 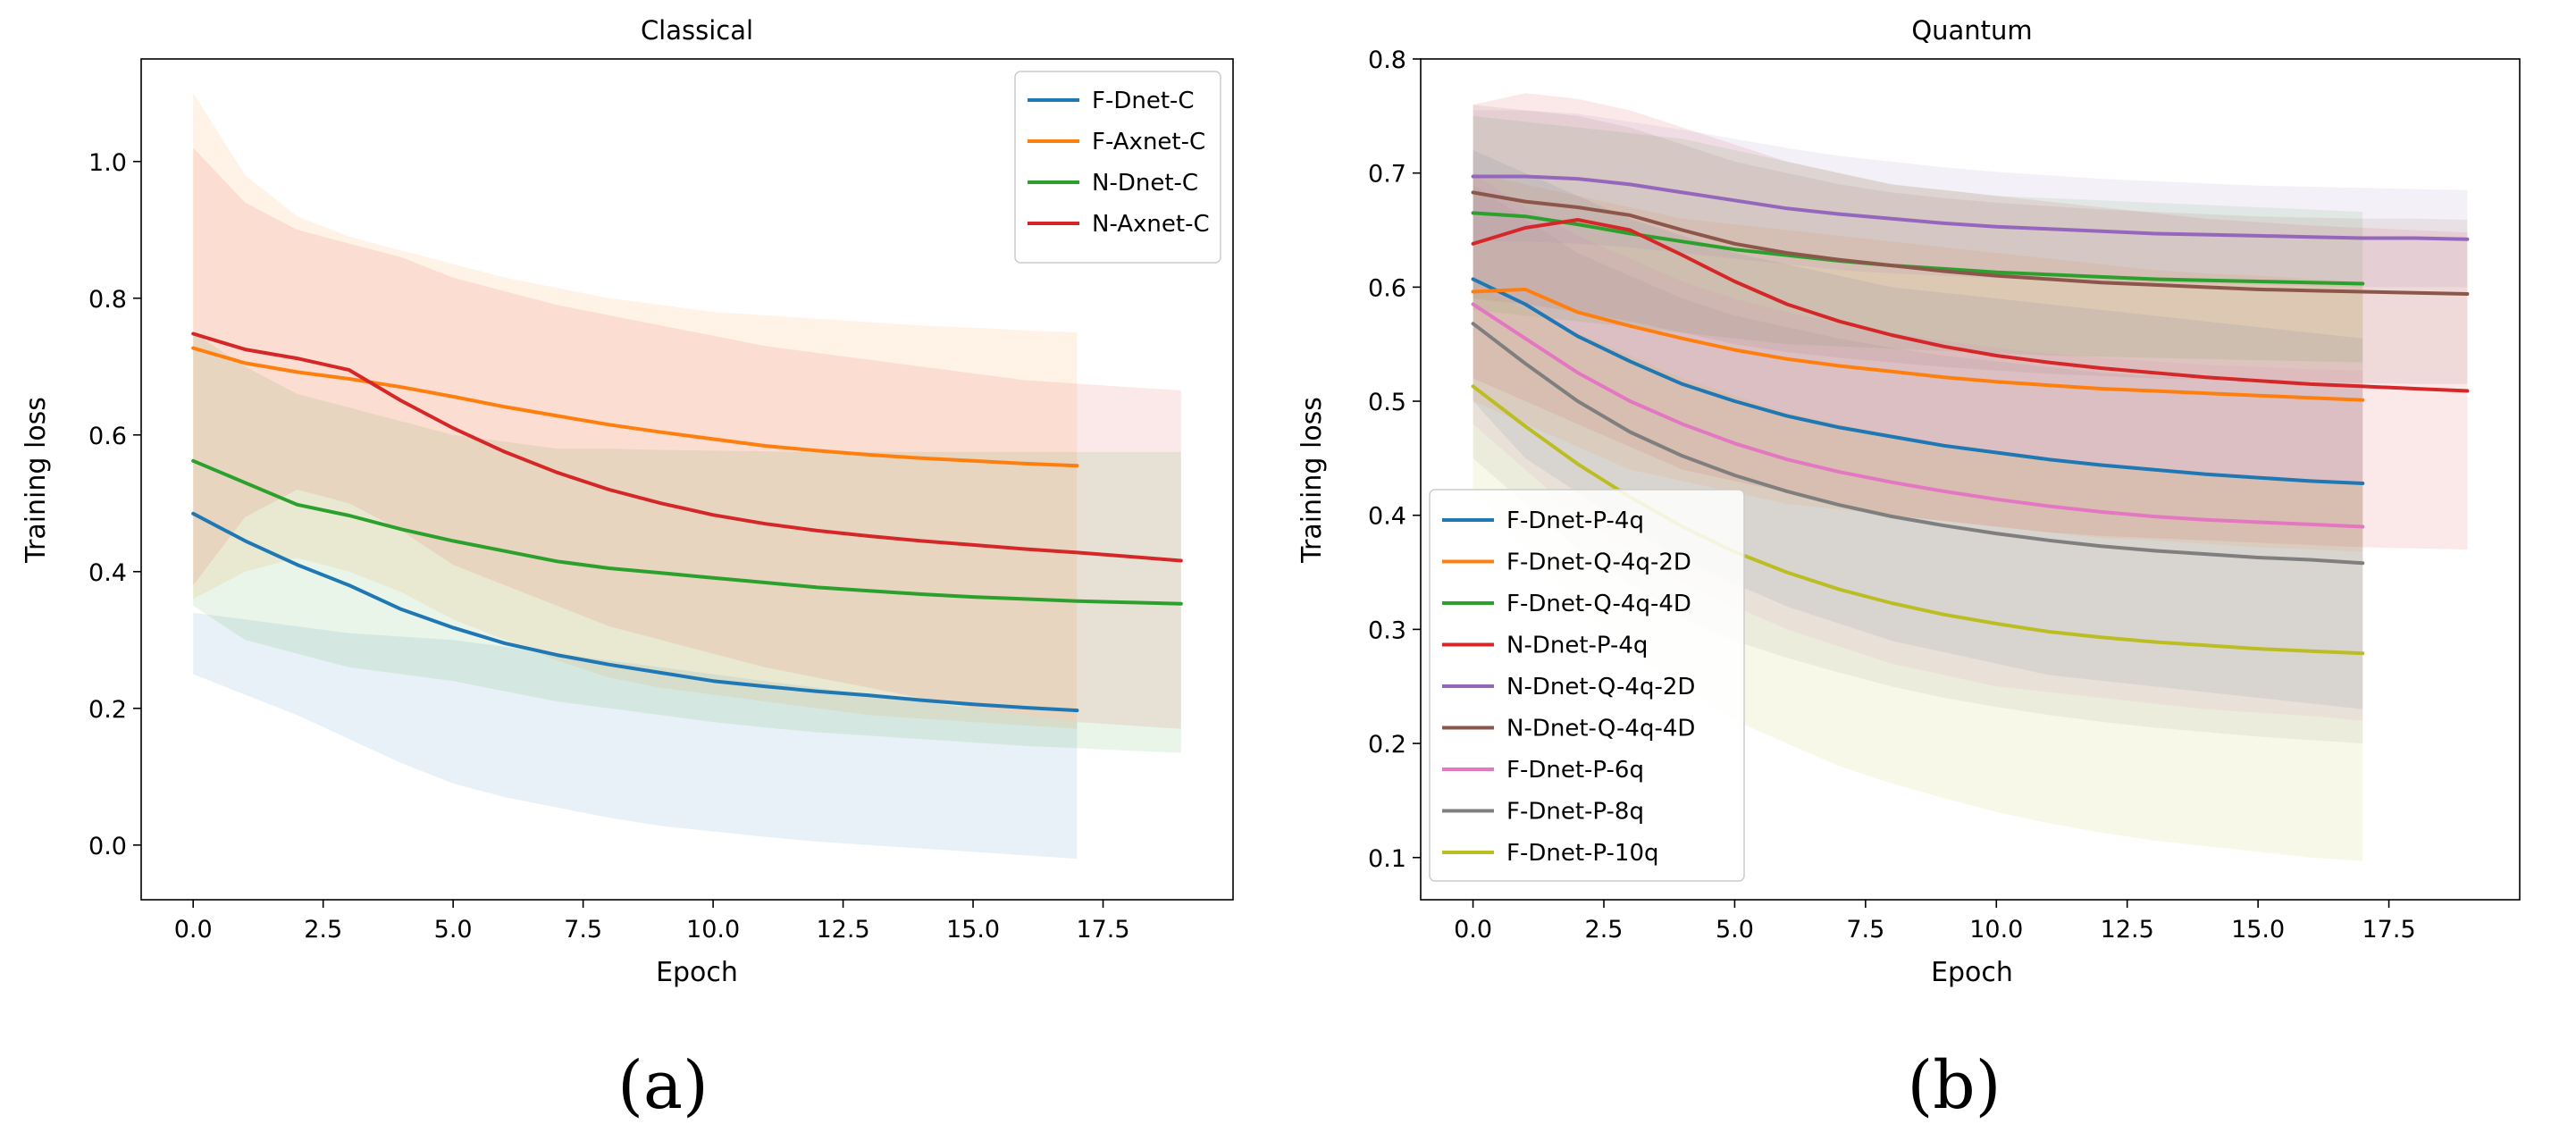 I want to click on legend: F-Dnet-C F-Axnet-C N-Dnet-C N-Axnet-C, so click(x=1117, y=167).